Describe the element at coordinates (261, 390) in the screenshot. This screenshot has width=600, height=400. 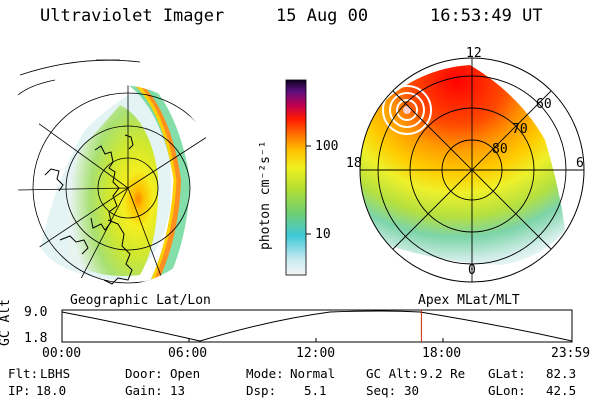
I see `dsp-label: Dsp:` at that location.